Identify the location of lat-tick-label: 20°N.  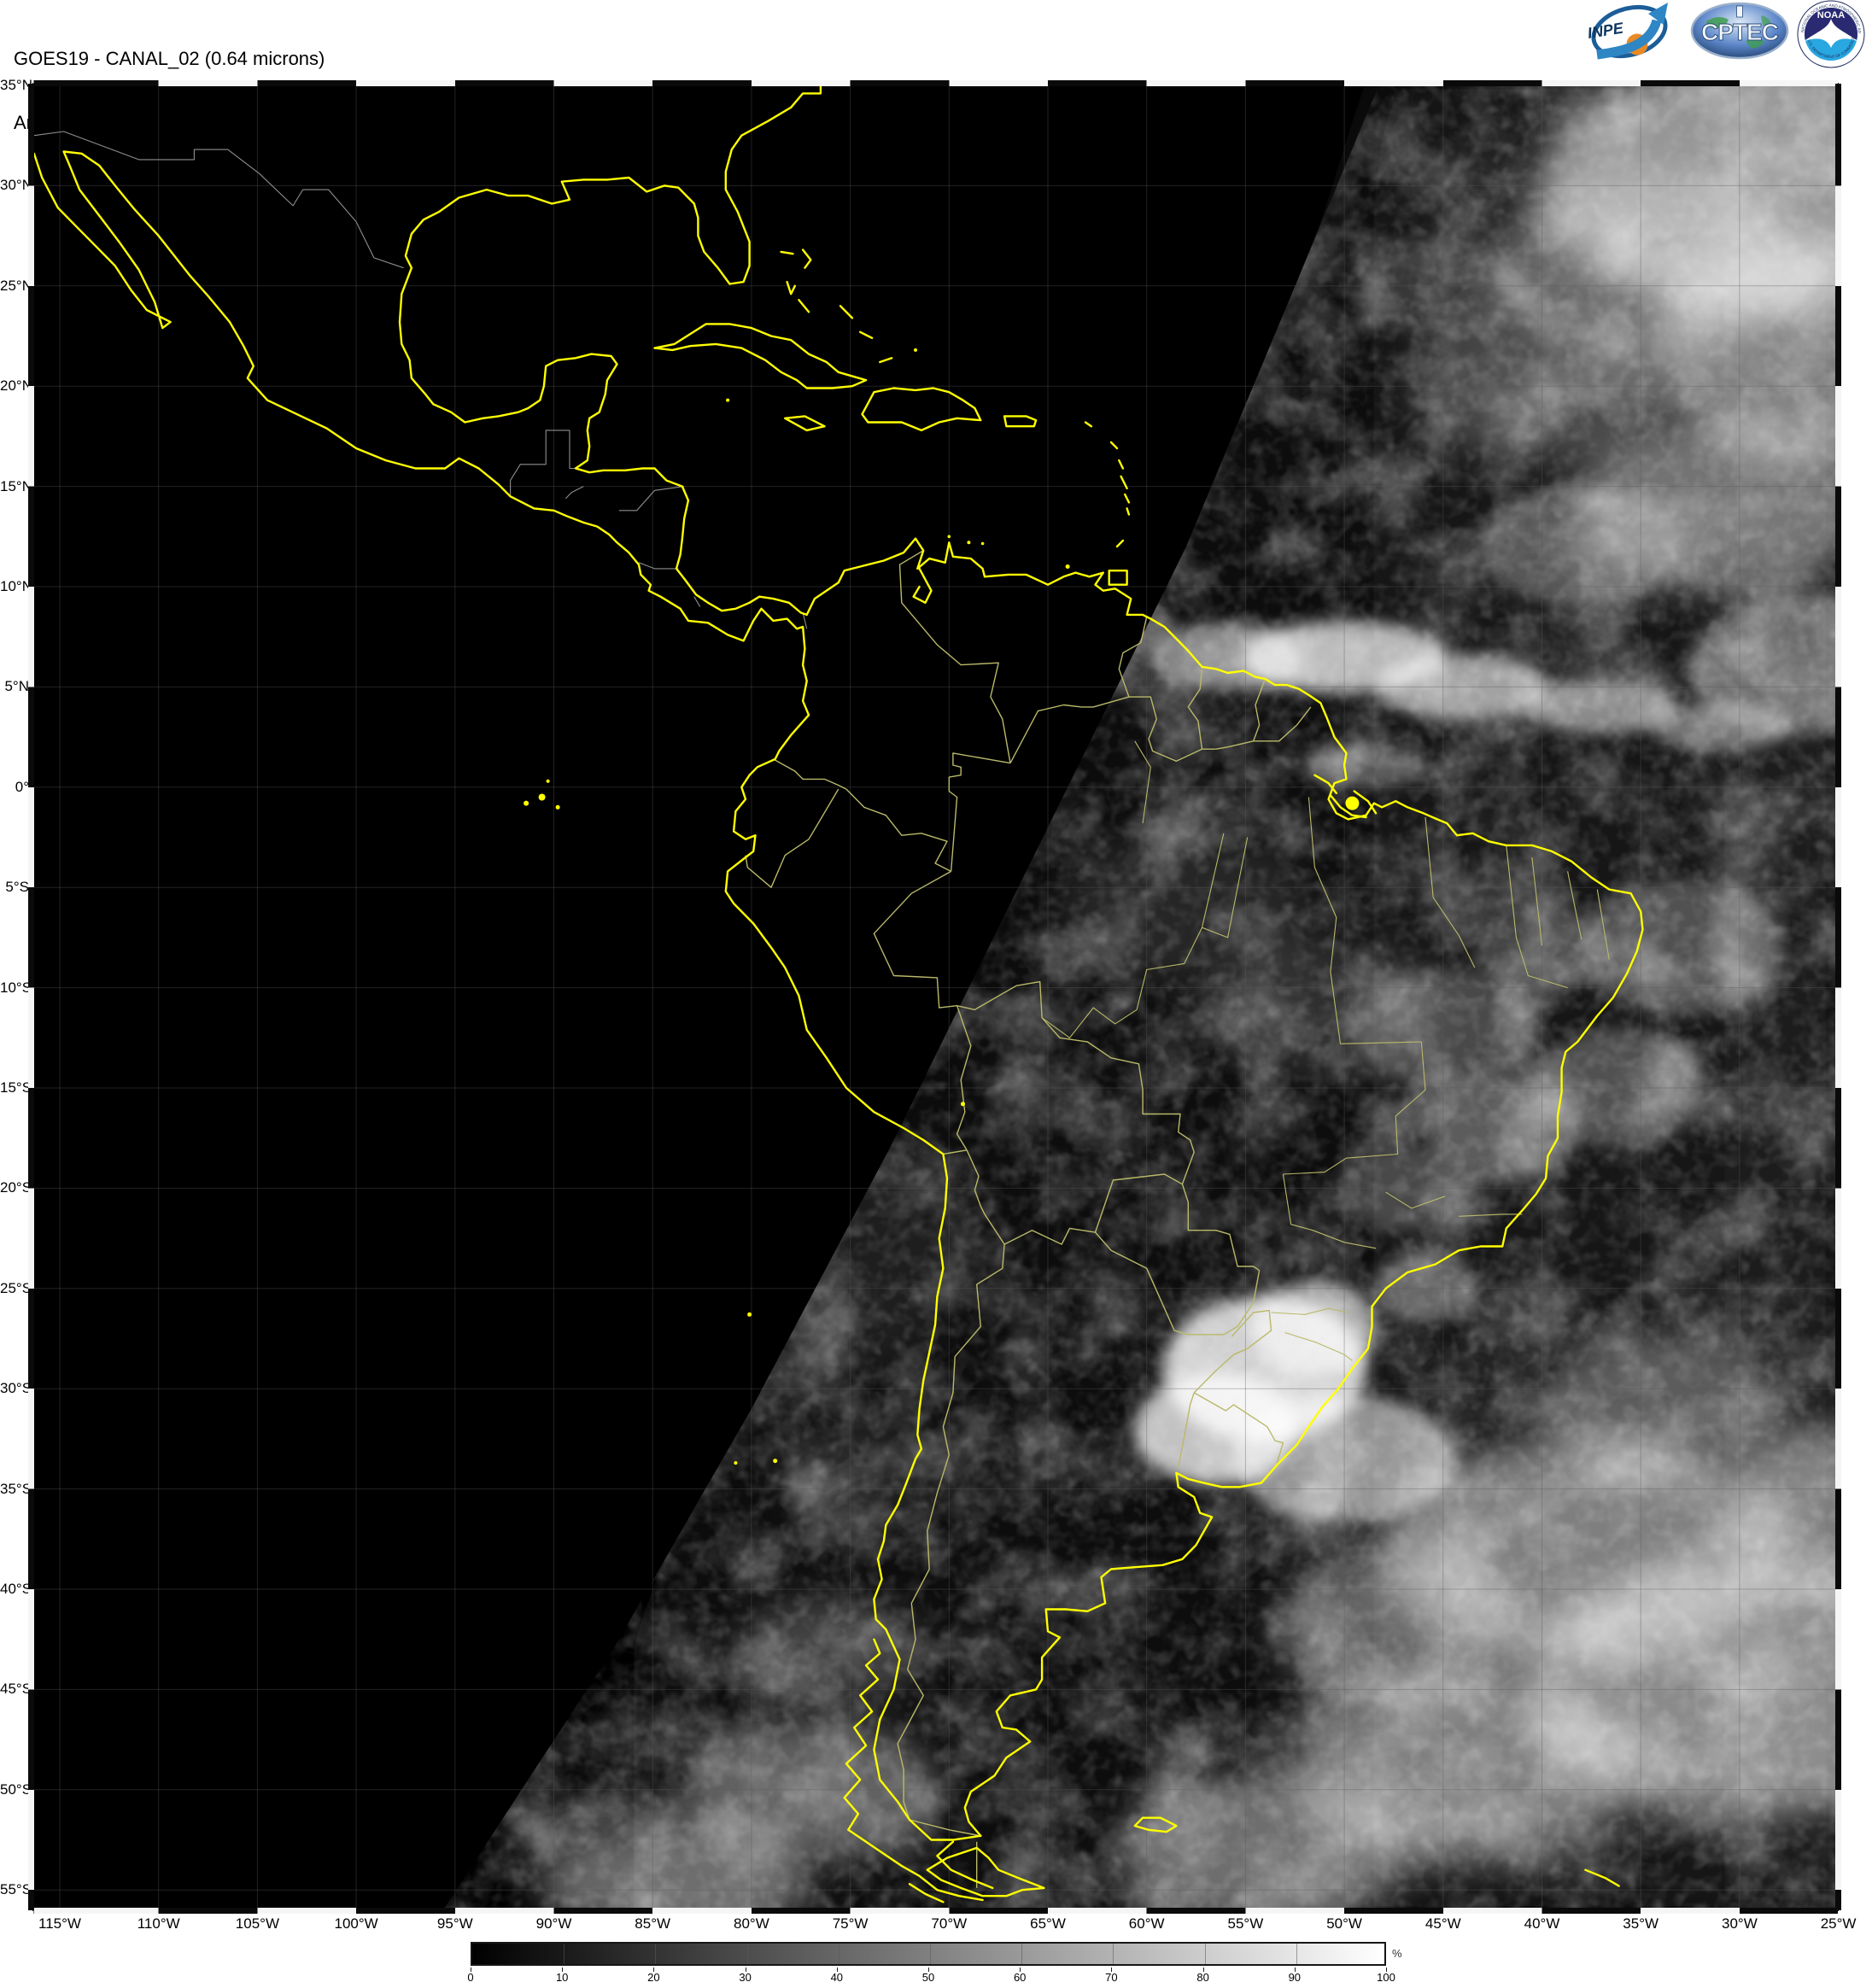
(16, 386).